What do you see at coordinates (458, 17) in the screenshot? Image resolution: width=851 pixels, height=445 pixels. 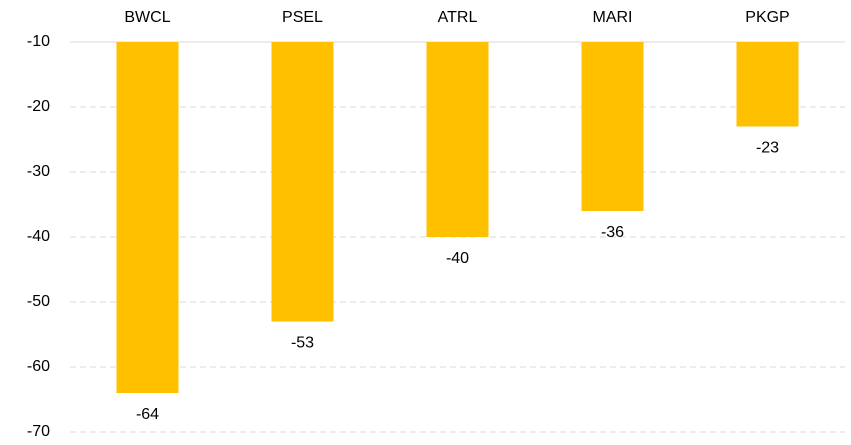 I see `x-tick-label: ATRL` at bounding box center [458, 17].